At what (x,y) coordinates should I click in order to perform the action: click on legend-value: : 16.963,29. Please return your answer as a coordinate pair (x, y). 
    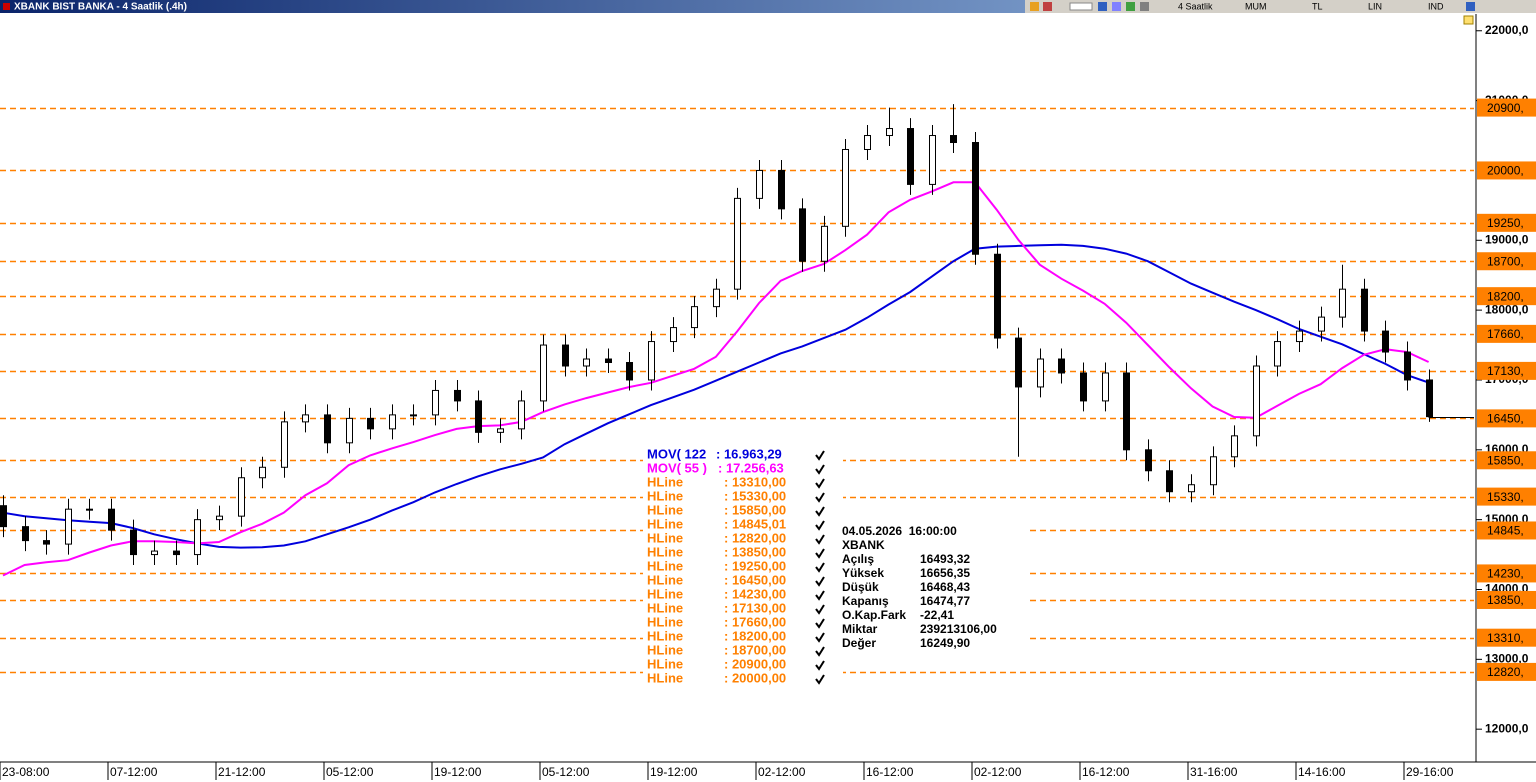
    Looking at the image, I should click on (749, 453).